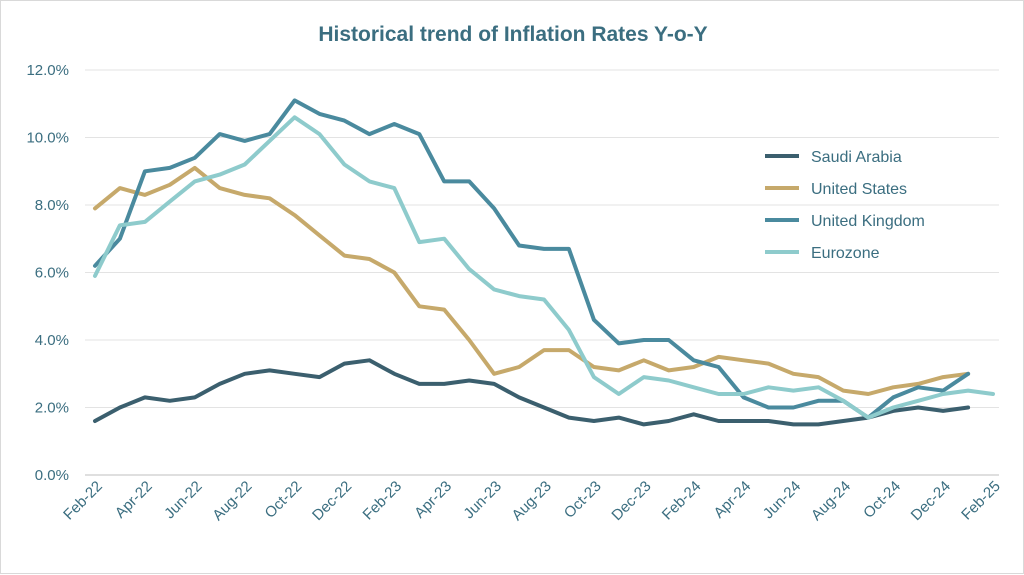  Describe the element at coordinates (52, 273) in the screenshot. I see `y-tick-label: 6.0%` at that location.